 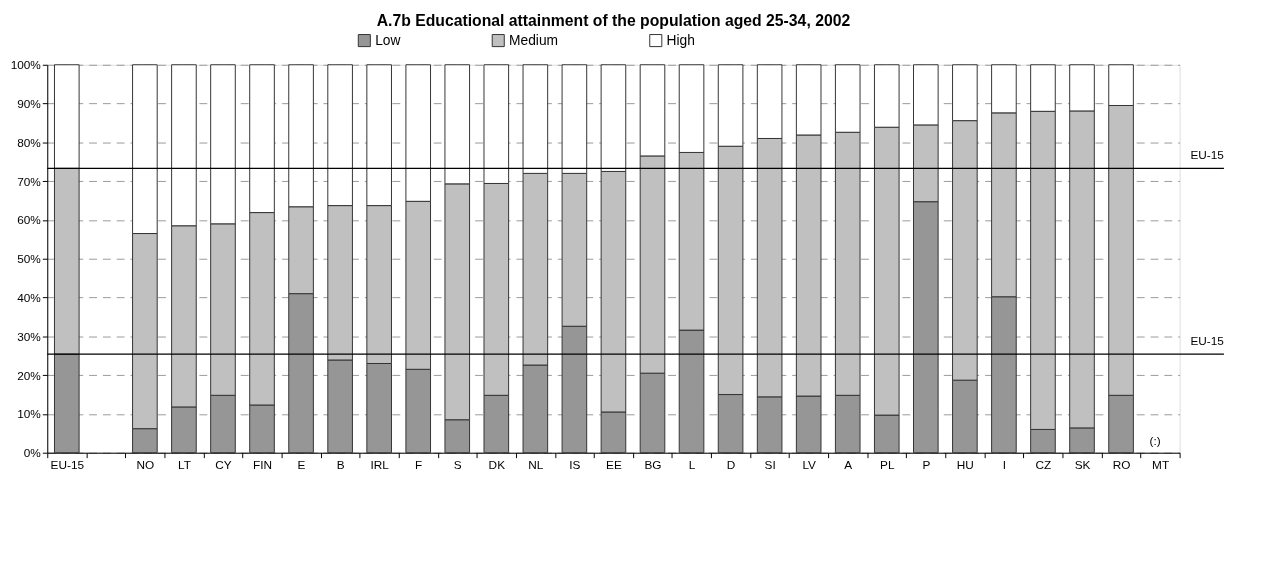 I want to click on x-tick-label: SI, so click(x=770, y=464).